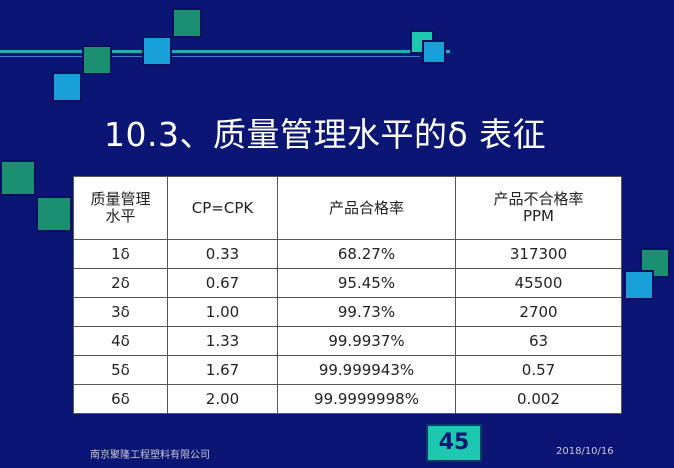 The width and height of the screenshot is (674, 468). Describe the element at coordinates (222, 370) in the screenshot. I see `cell-cpk: 1.67` at that location.